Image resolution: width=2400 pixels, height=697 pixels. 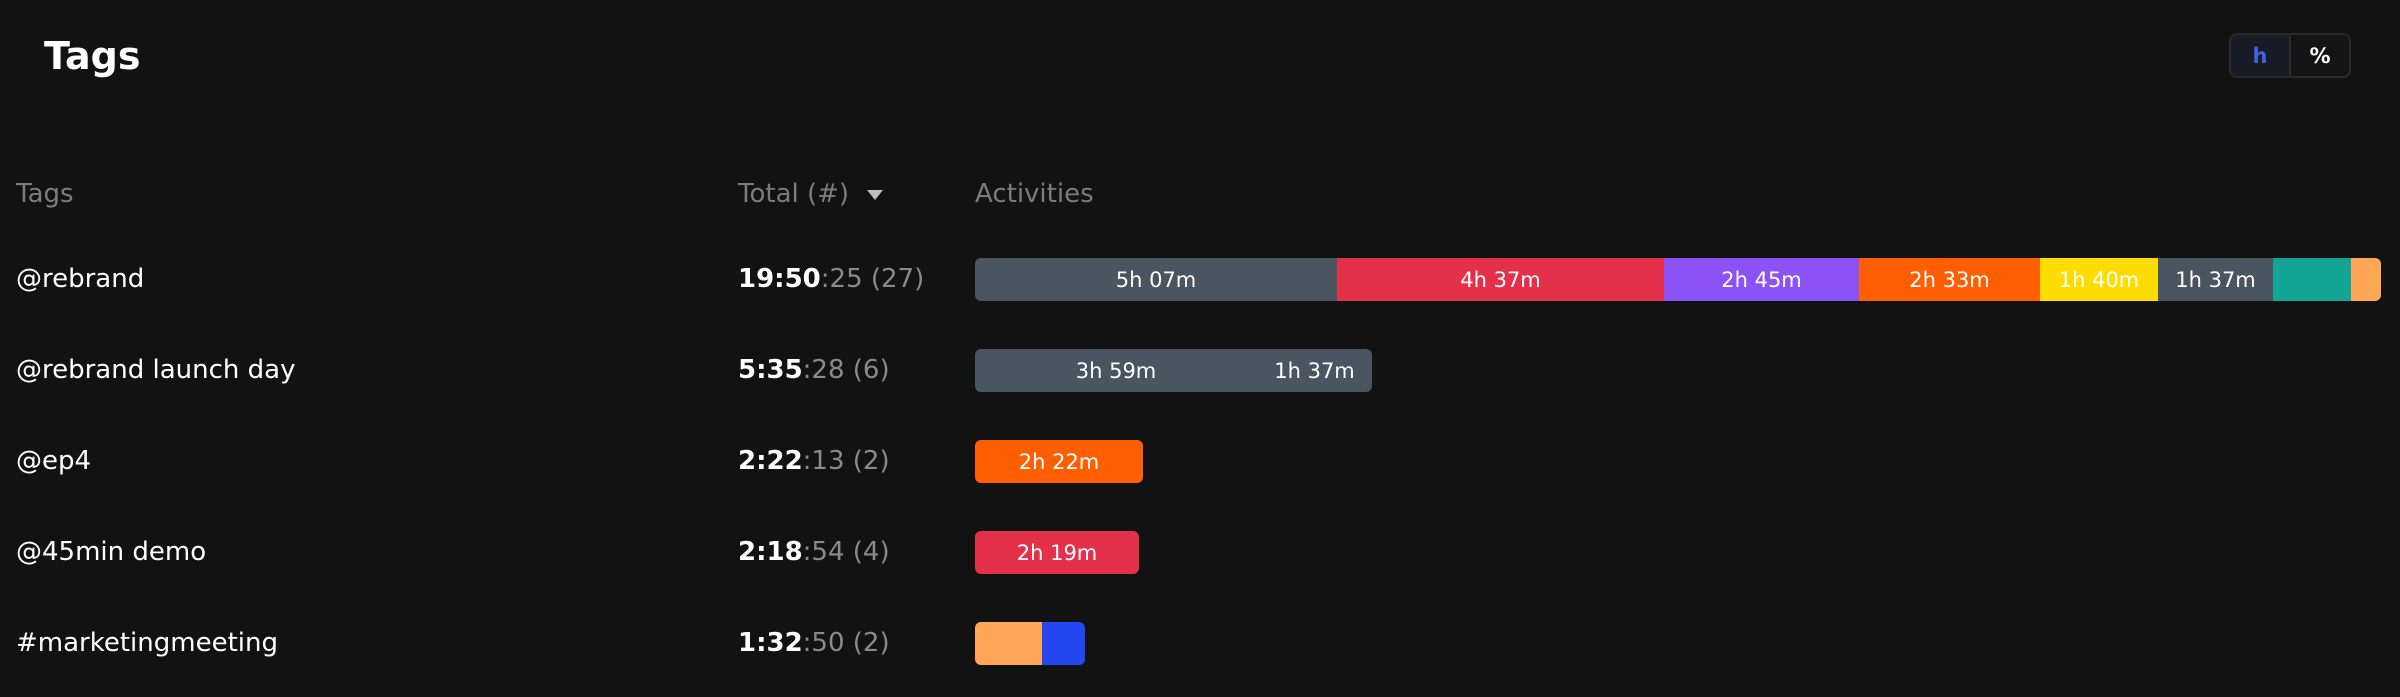 What do you see at coordinates (1116, 370) in the screenshot?
I see `activity-segment: 3h 59m` at bounding box center [1116, 370].